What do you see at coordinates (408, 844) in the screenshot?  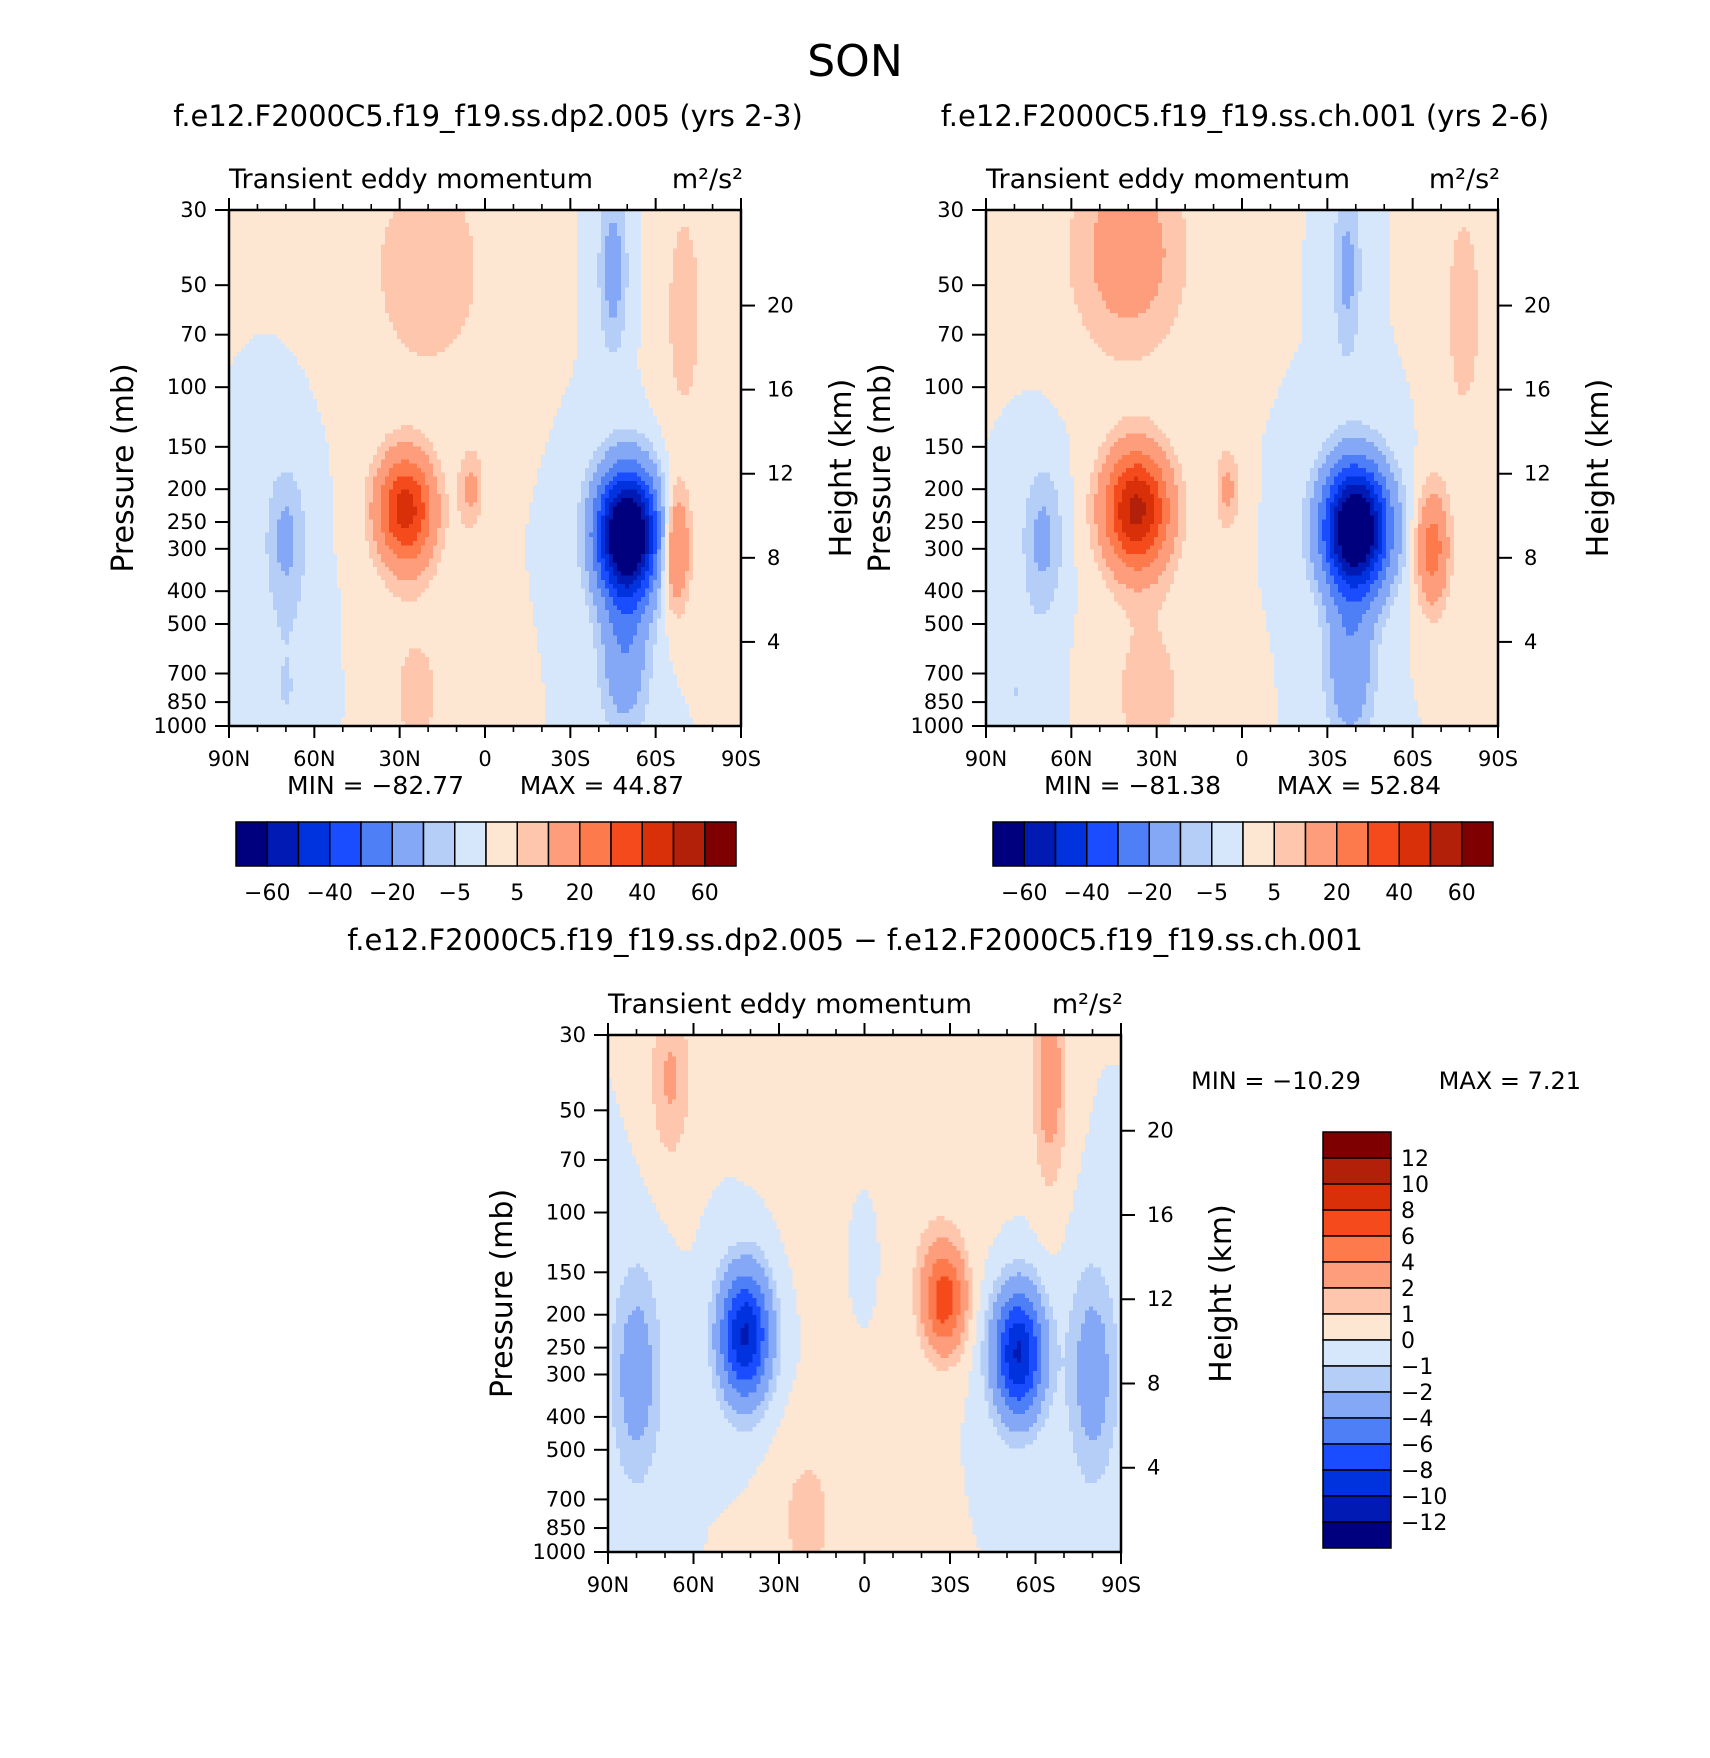 I see `colorbar-swatch` at bounding box center [408, 844].